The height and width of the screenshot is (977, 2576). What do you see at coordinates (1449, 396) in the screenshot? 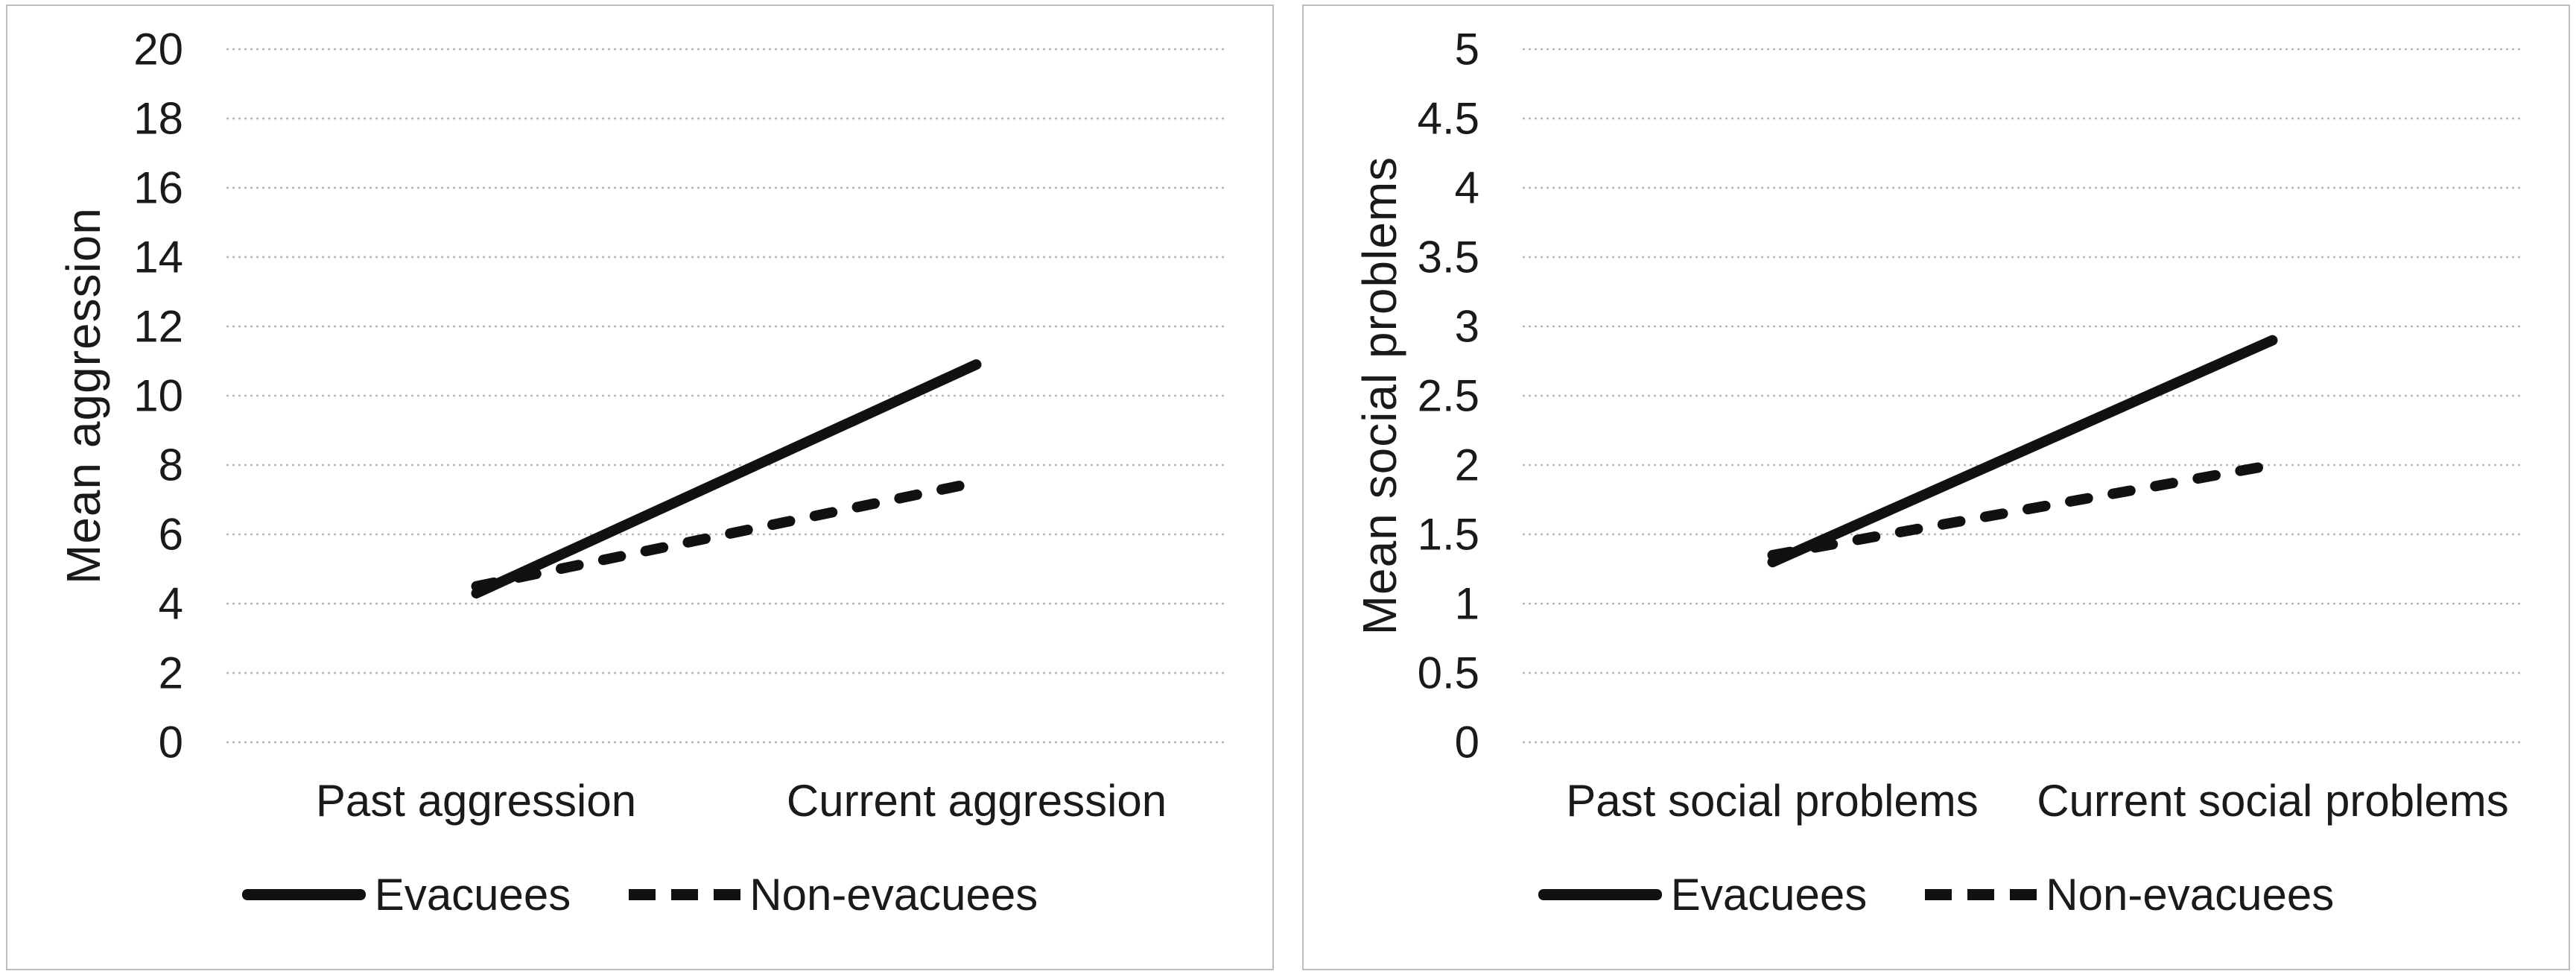
I see `y-tick-label: 2.5` at bounding box center [1449, 396].